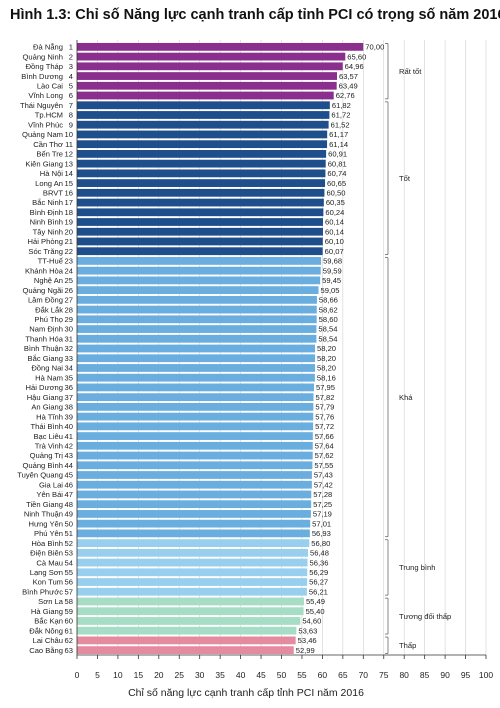 The image size is (500, 708). Describe the element at coordinates (323, 484) in the screenshot. I see `value-label: 57,42` at that location.